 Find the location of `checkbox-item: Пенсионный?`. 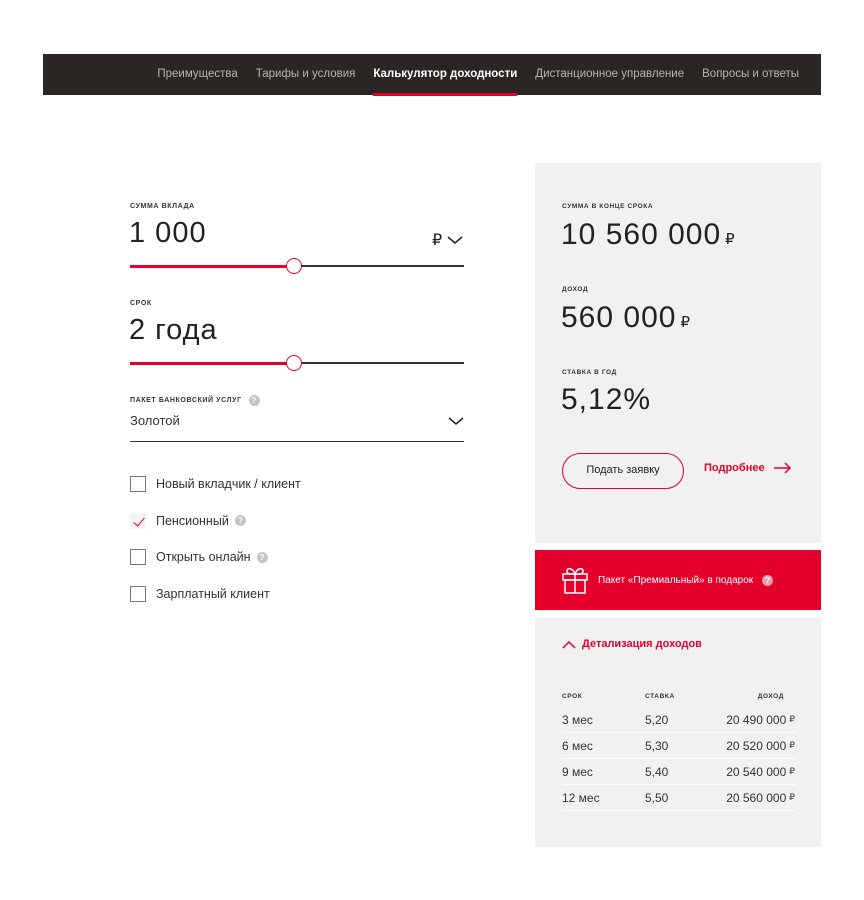

checkbox-item: Пенсионный? is located at coordinates (188, 521).